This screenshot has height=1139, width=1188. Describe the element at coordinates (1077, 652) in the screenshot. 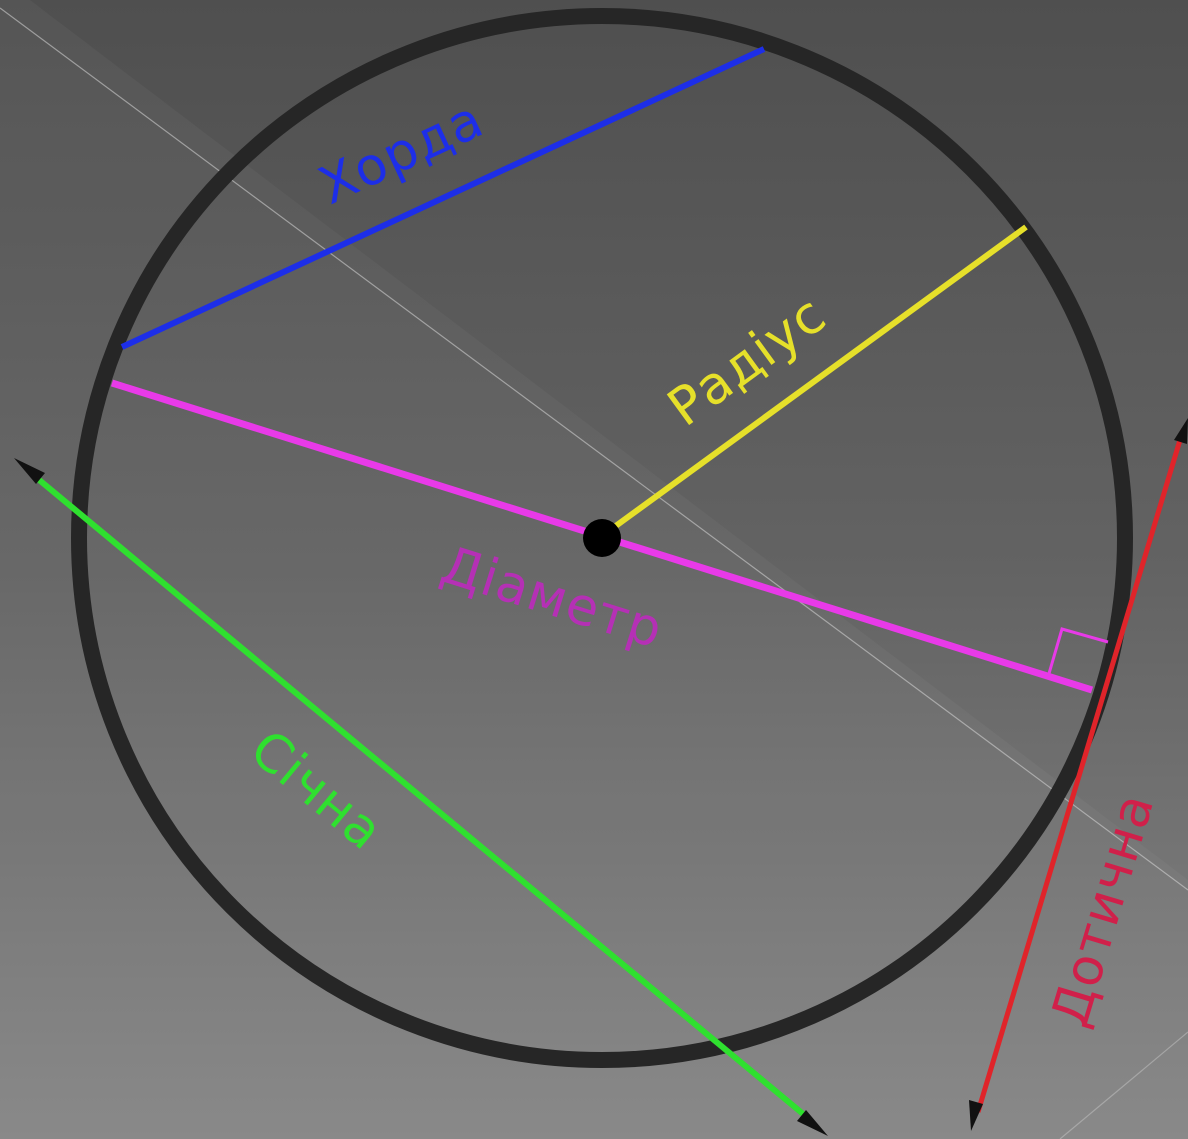

I see `right-angle-marker` at that location.